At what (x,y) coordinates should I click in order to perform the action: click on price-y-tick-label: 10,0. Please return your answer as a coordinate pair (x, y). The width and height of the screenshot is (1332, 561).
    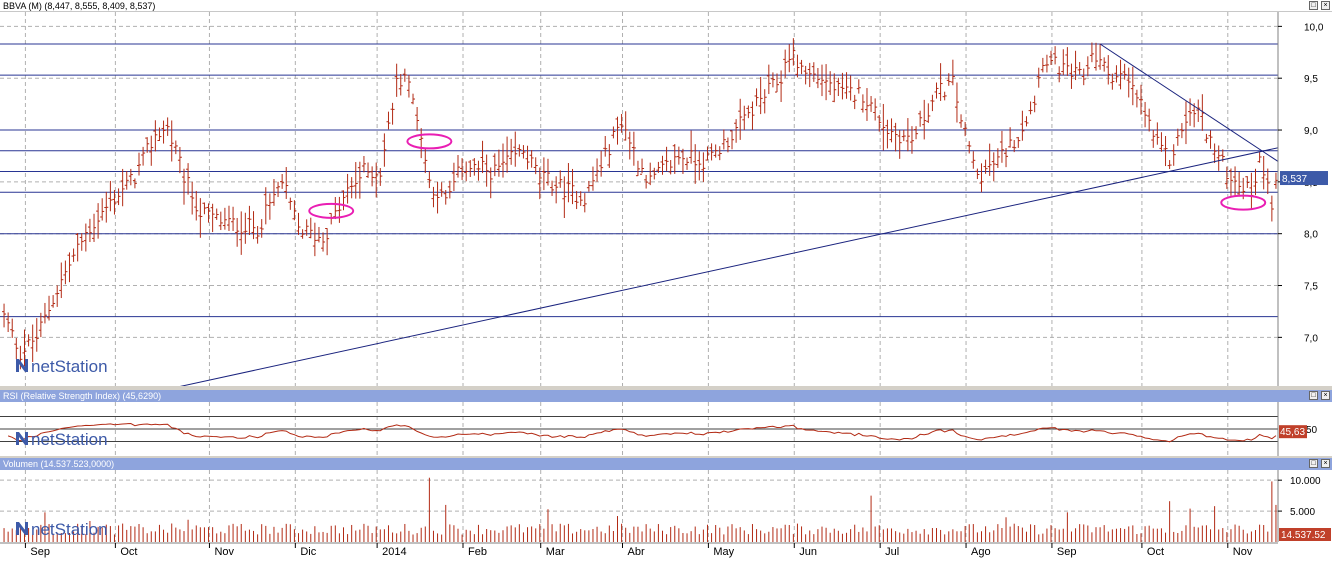
    Looking at the image, I should click on (1314, 27).